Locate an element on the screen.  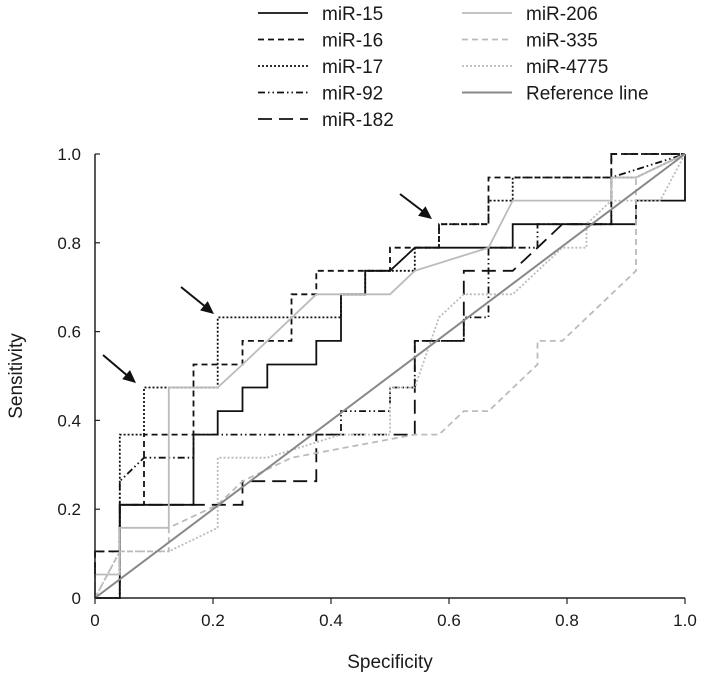
legend-label-mir-4775: miR-4775 is located at coordinates (567, 67).